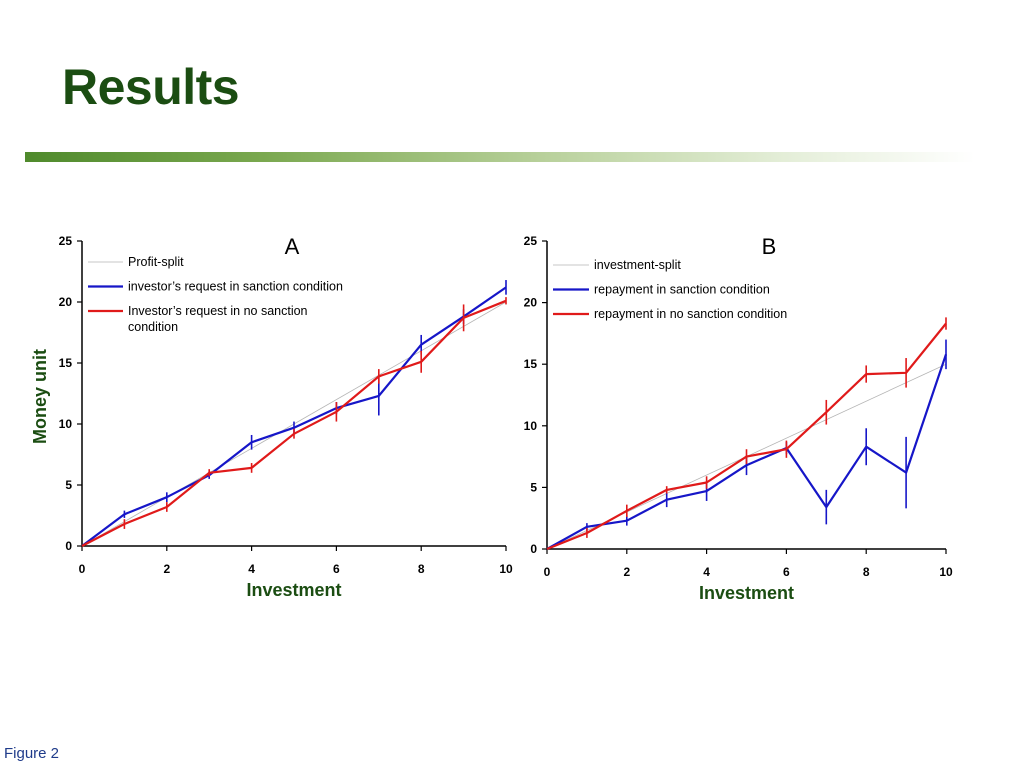 Image resolution: width=1024 pixels, height=768 pixels. What do you see at coordinates (690, 314) in the screenshot?
I see `legend-label: repayment in no sanction condition` at bounding box center [690, 314].